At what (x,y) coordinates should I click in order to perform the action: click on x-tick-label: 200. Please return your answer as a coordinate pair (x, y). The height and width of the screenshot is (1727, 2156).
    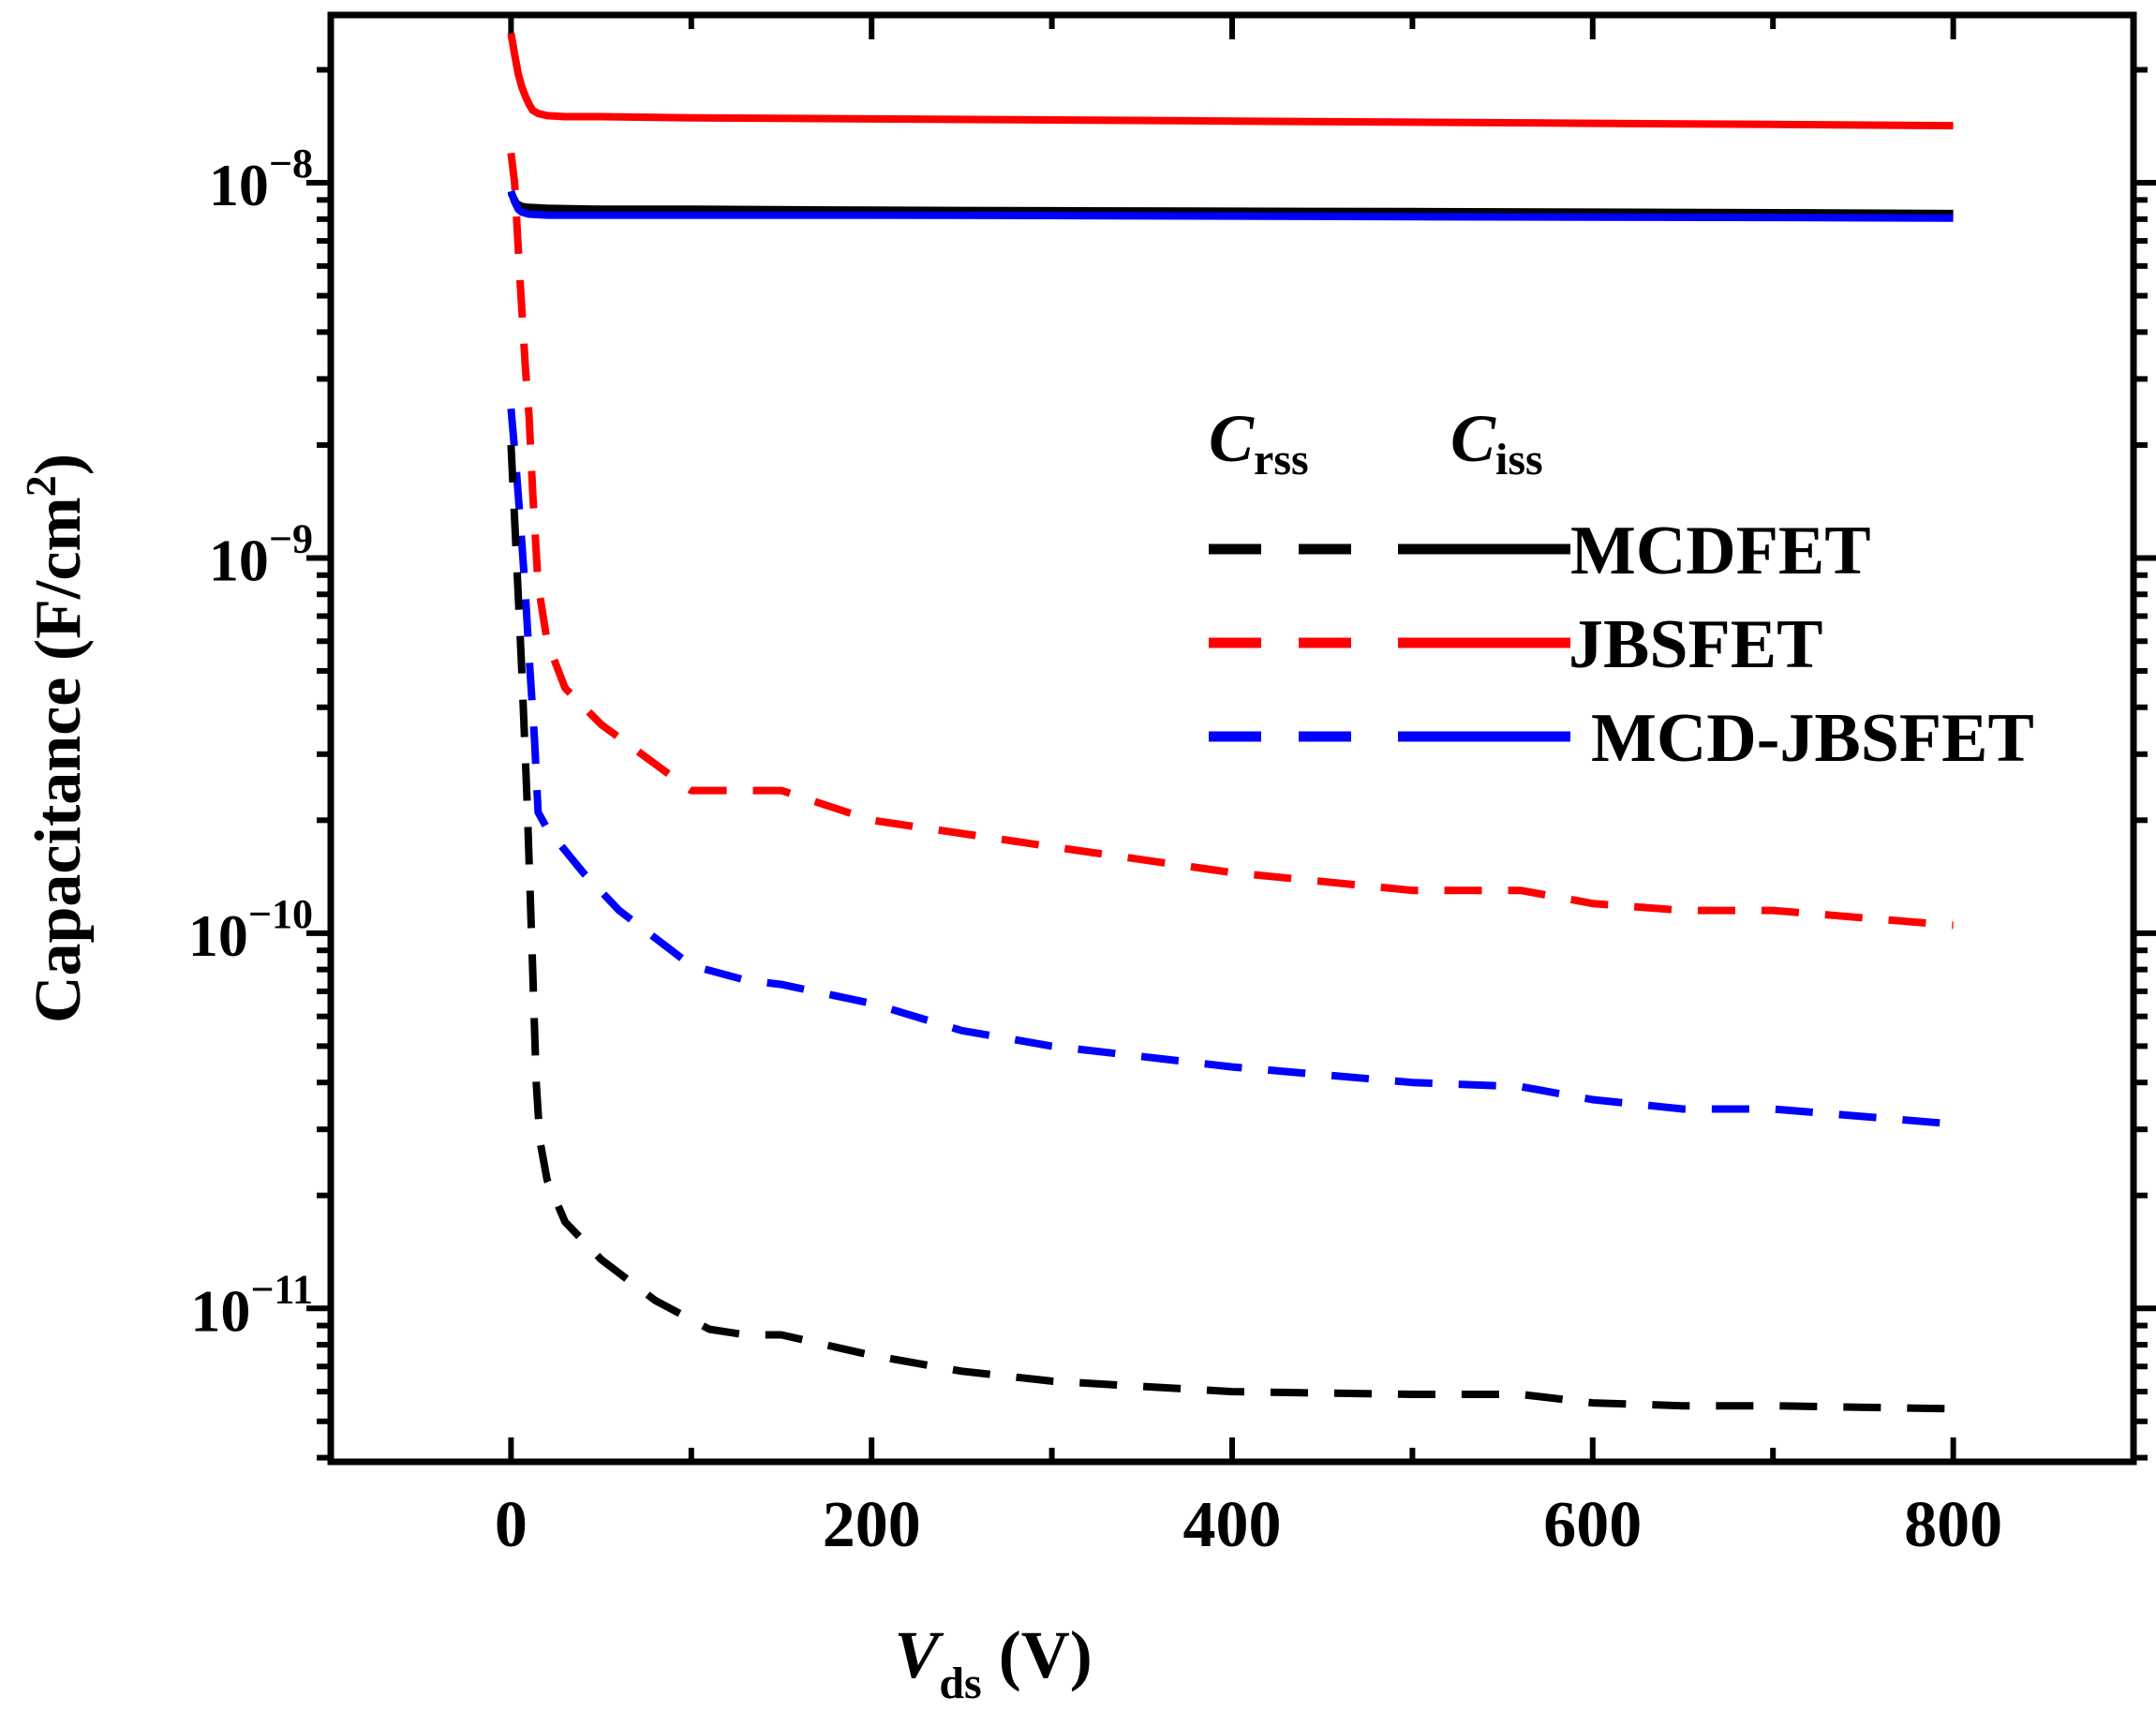
    Looking at the image, I should click on (872, 1525).